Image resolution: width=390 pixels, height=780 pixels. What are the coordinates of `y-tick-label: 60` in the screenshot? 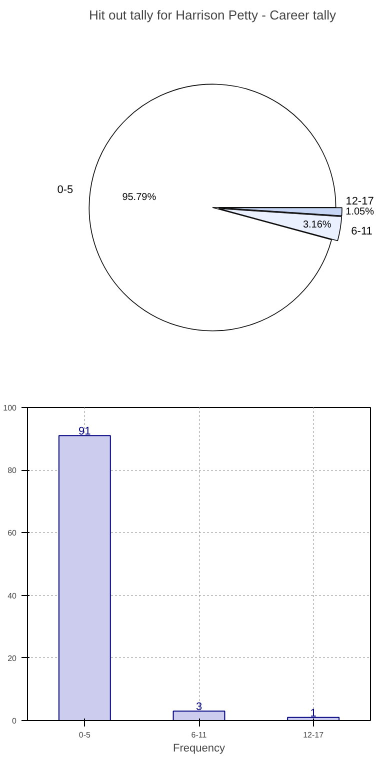 It's located at (13, 533).